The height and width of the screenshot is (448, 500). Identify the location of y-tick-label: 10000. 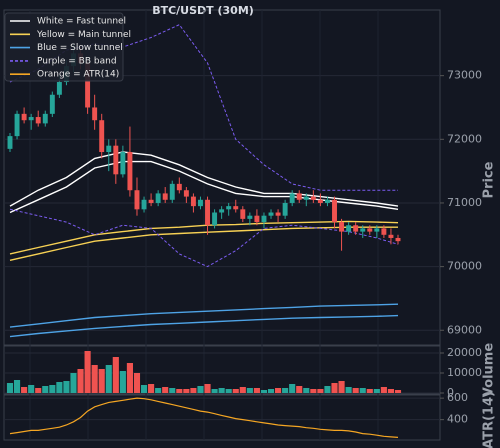
(464, 372).